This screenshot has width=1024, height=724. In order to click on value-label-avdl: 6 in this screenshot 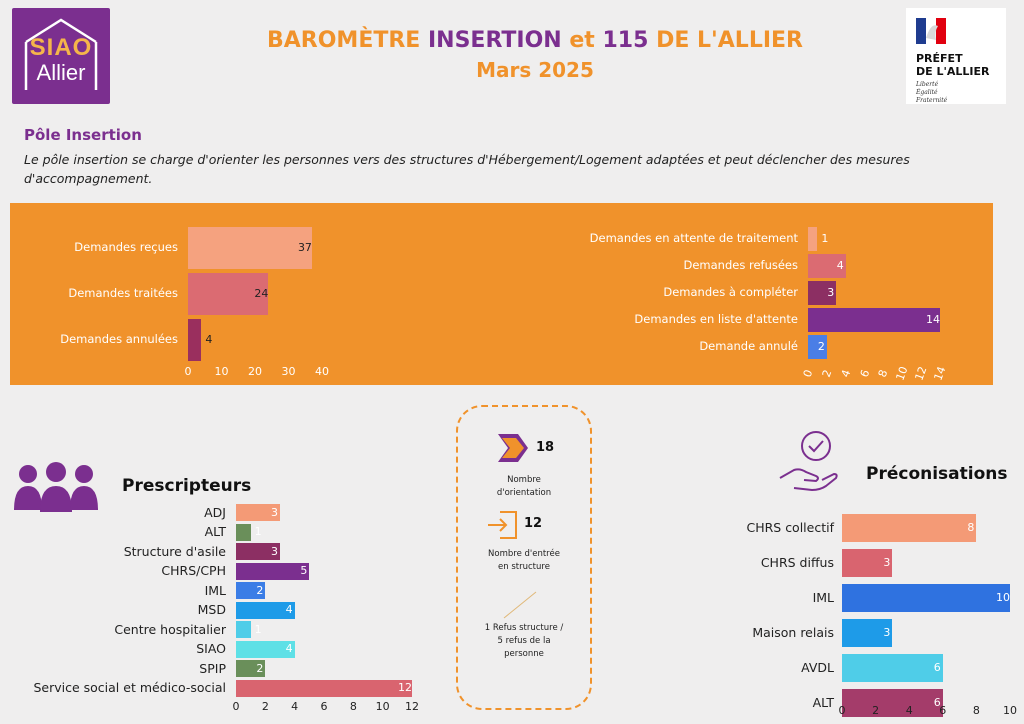, I will do `click(937, 667)`.